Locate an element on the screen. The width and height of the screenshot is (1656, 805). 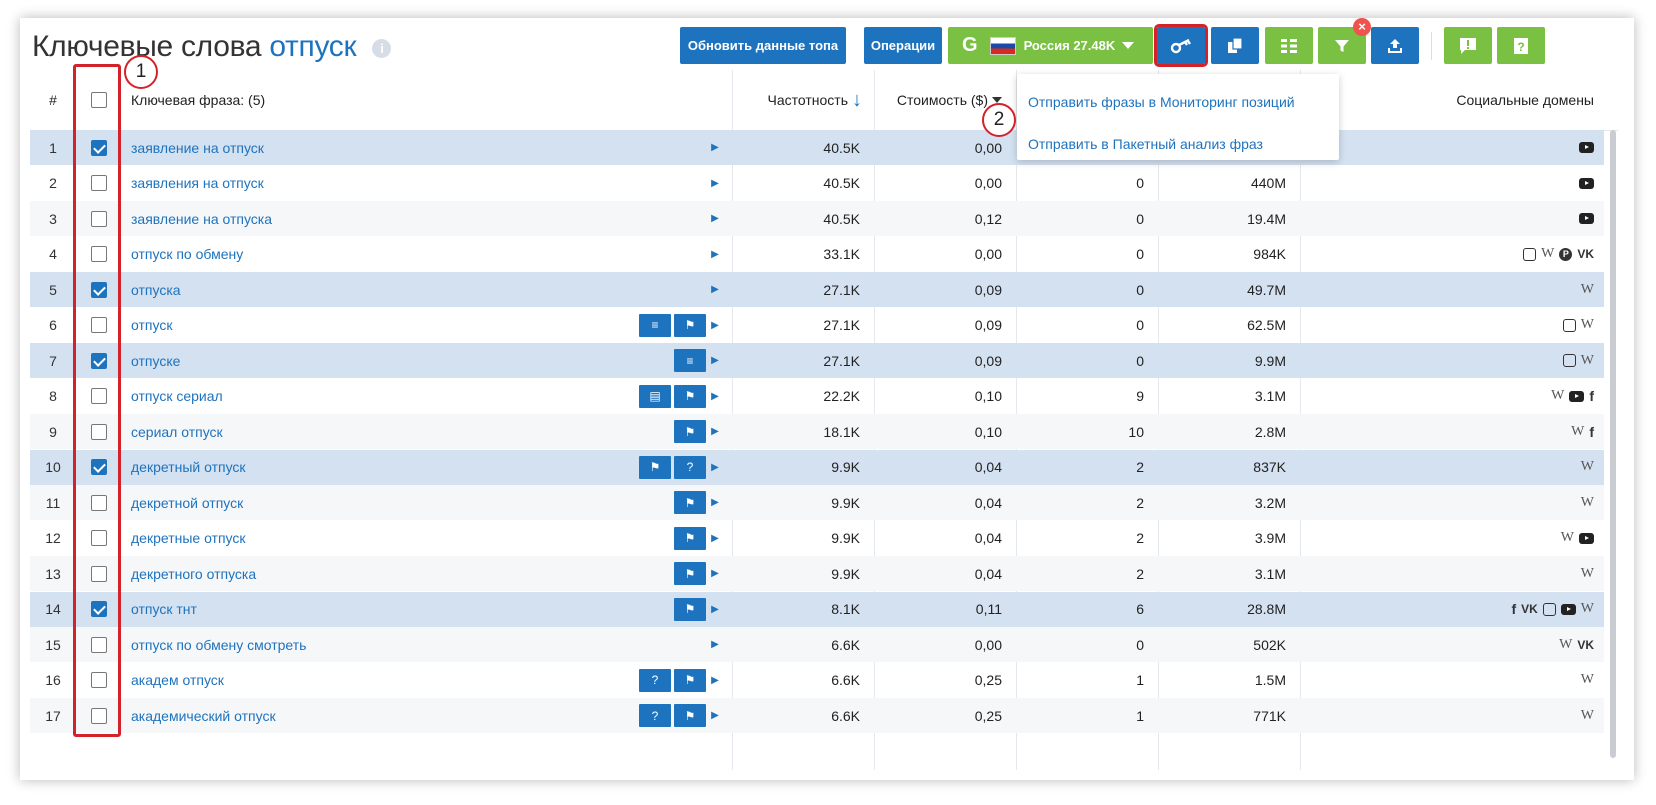
select-all-checkbox is located at coordinates (99, 100).